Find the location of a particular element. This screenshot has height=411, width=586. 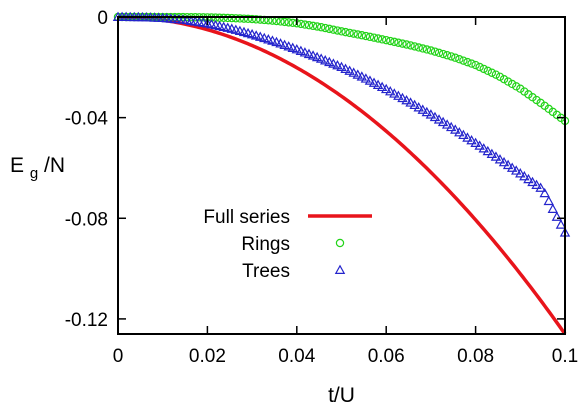

legend-swatch-triangle is located at coordinates (340, 269).